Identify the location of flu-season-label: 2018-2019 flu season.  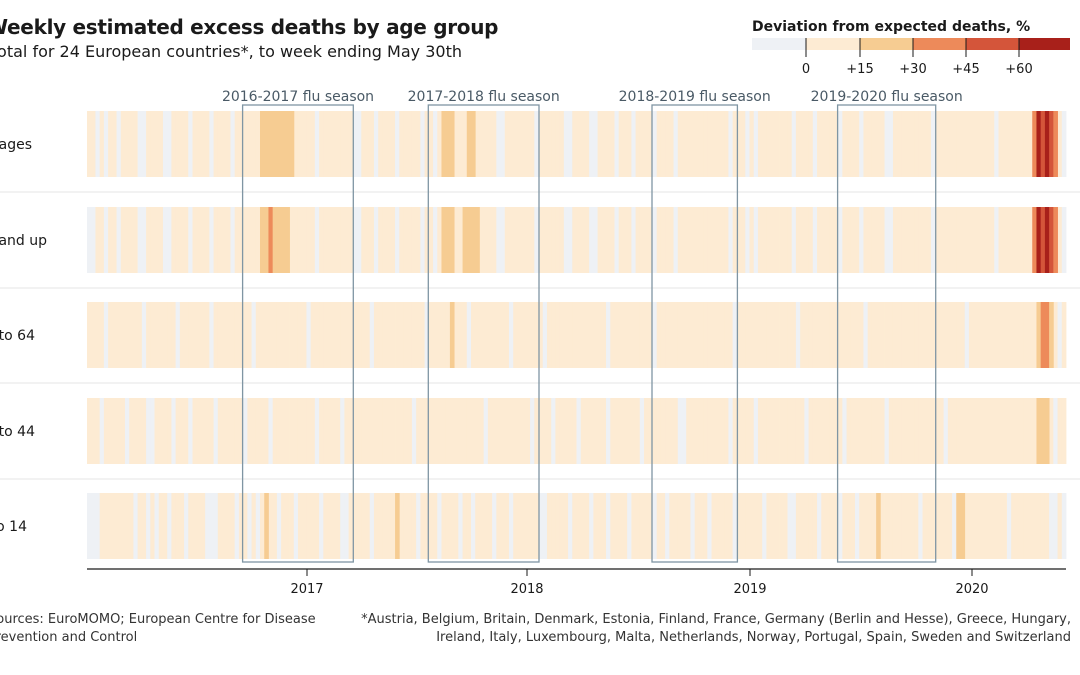
(695, 97).